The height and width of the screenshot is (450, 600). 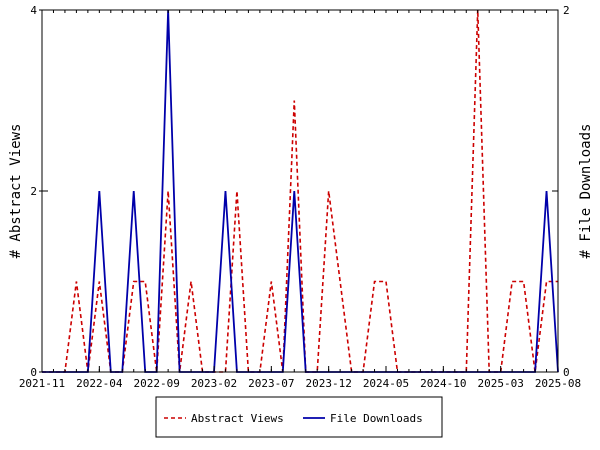 I want to click on y-left-tick-label: 0, so click(x=33, y=372).